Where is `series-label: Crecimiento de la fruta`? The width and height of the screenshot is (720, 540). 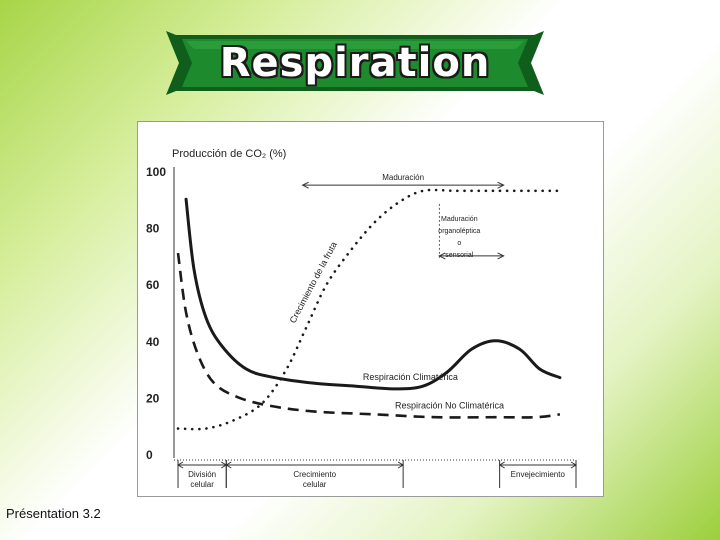
series-label: Crecimiento de la fruta is located at coordinates (313, 282).